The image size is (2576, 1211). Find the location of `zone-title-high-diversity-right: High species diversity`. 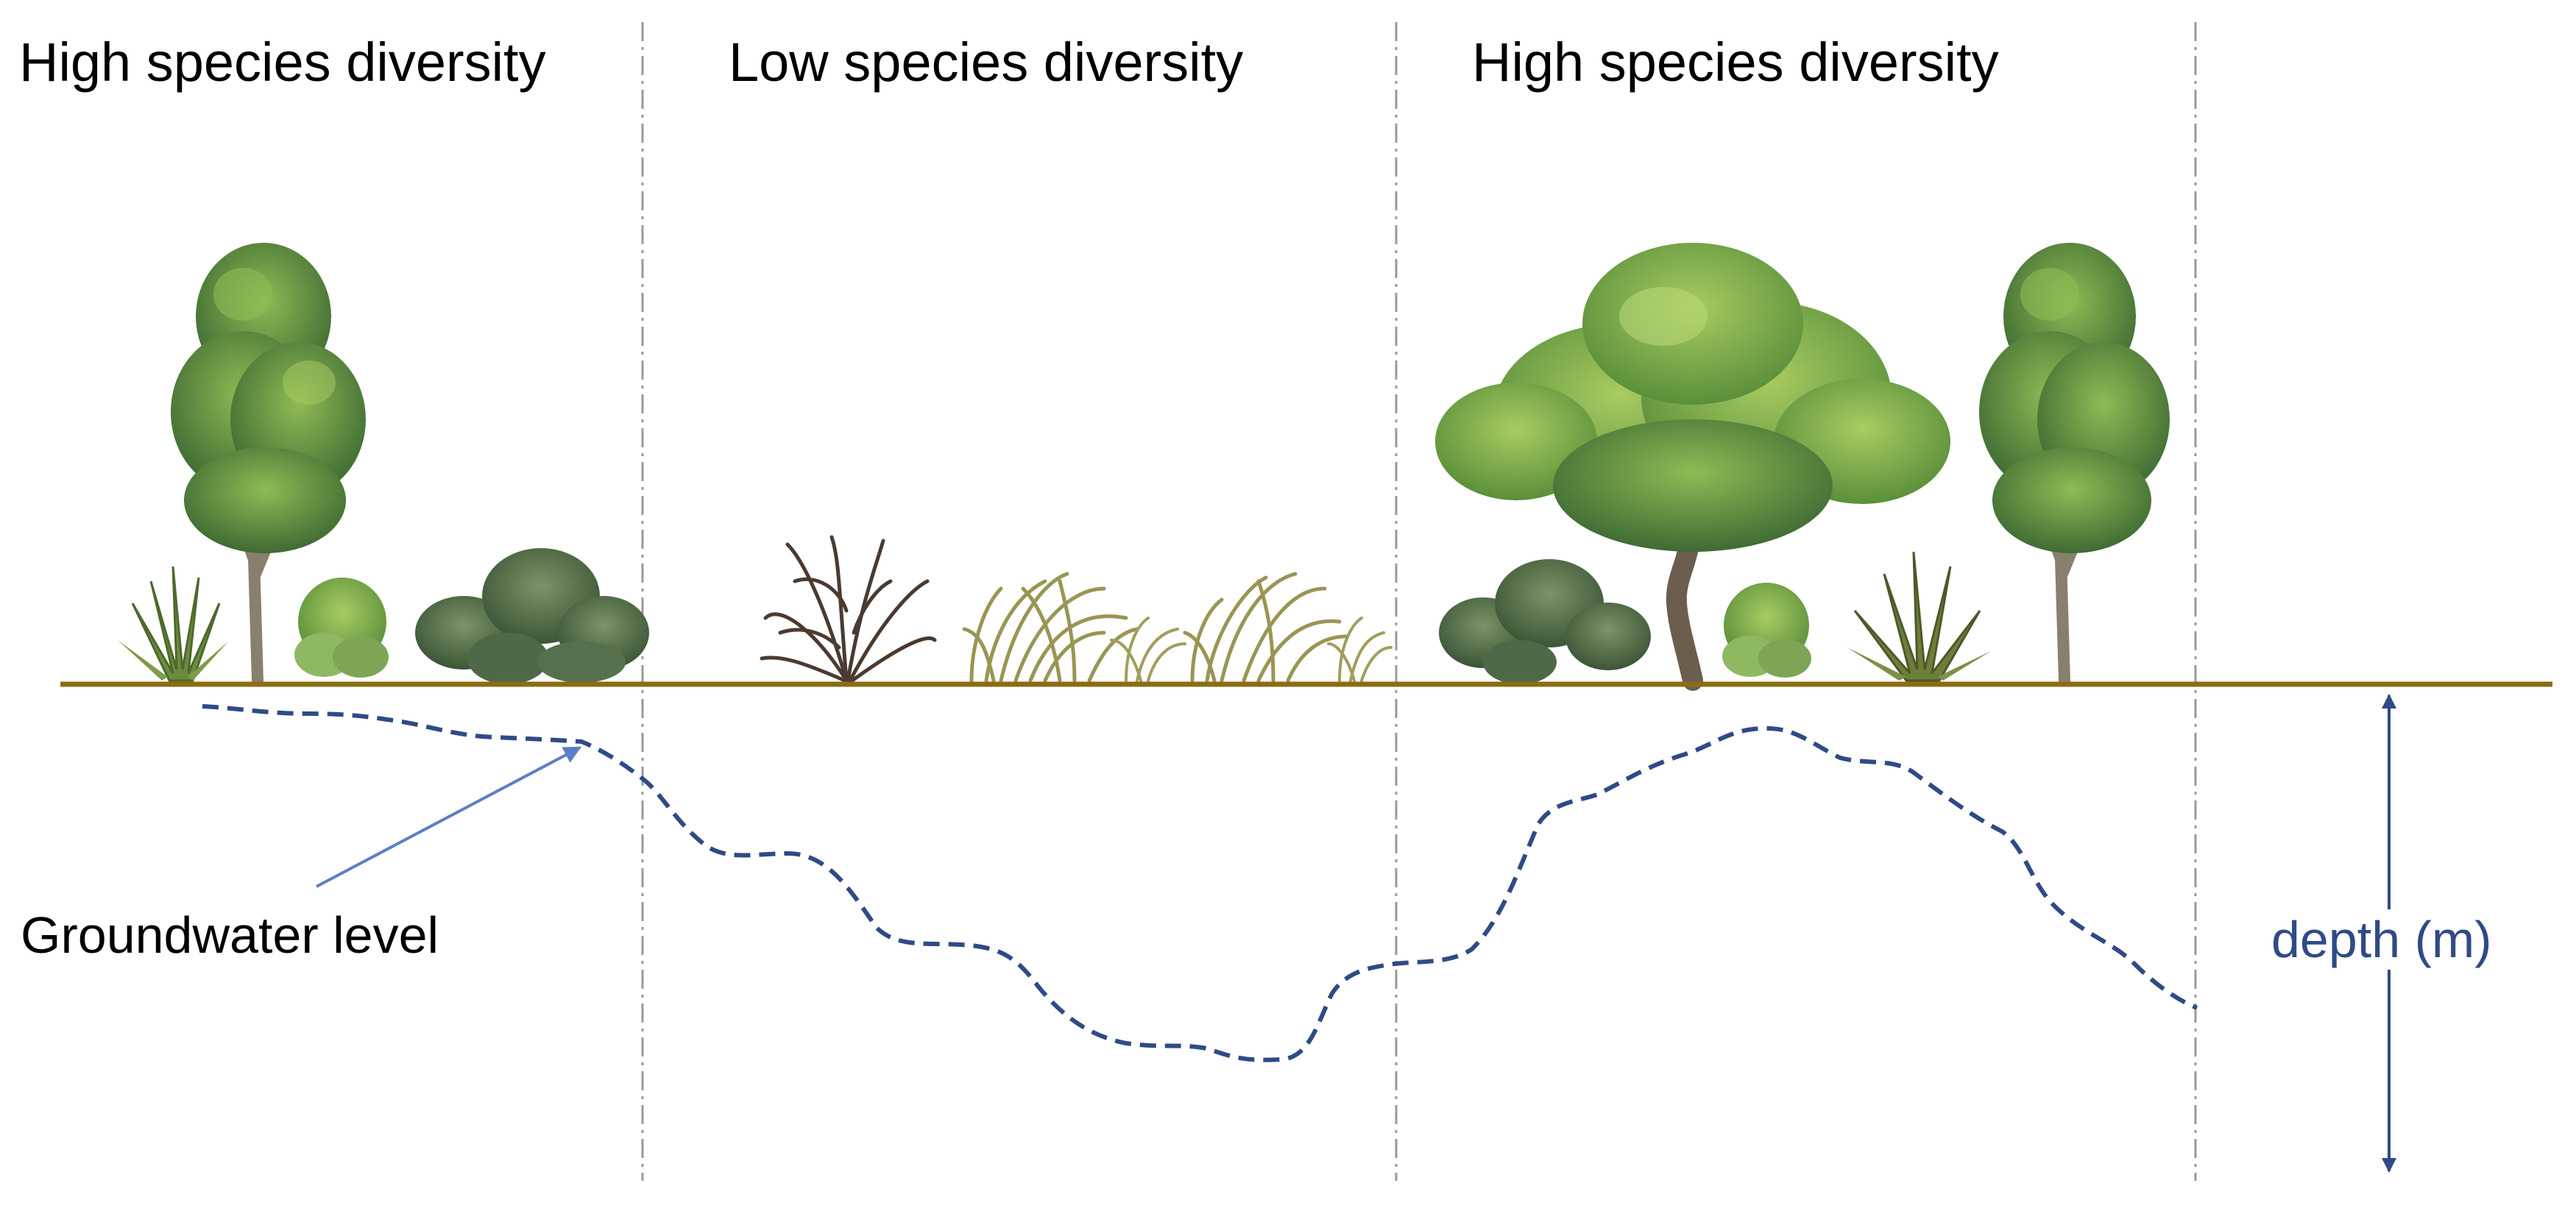

zone-title-high-diversity-right: High species diversity is located at coordinates (1735, 62).